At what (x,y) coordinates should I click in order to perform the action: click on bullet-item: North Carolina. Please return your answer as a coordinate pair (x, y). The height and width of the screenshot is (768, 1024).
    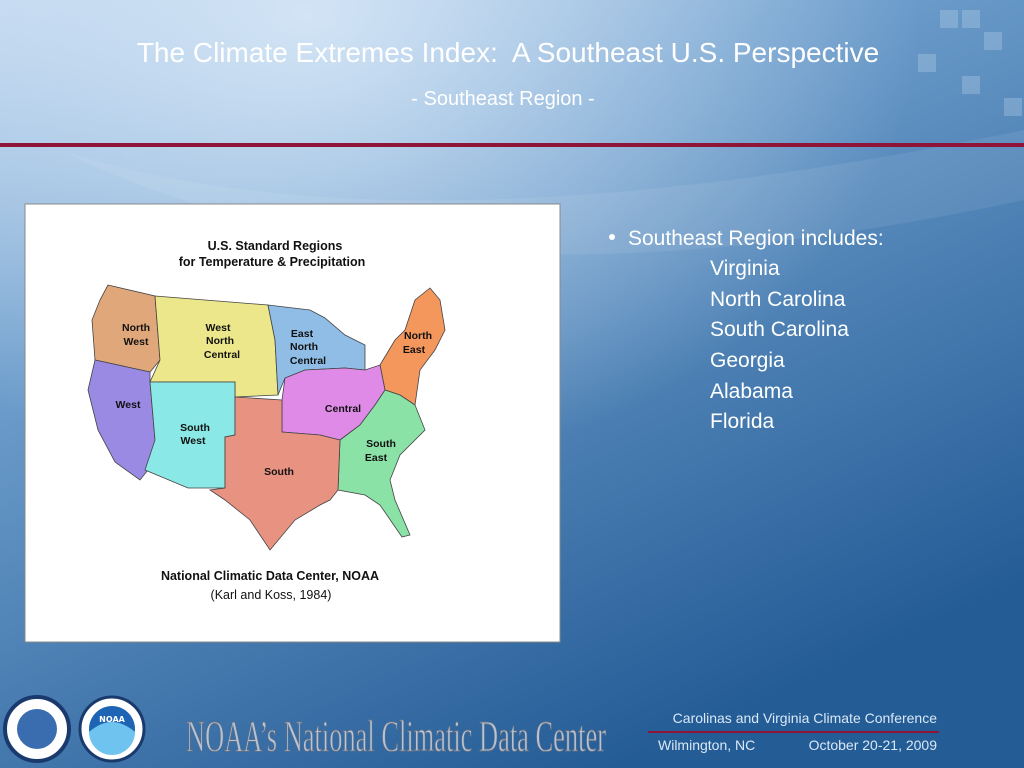
    Looking at the image, I should click on (778, 299).